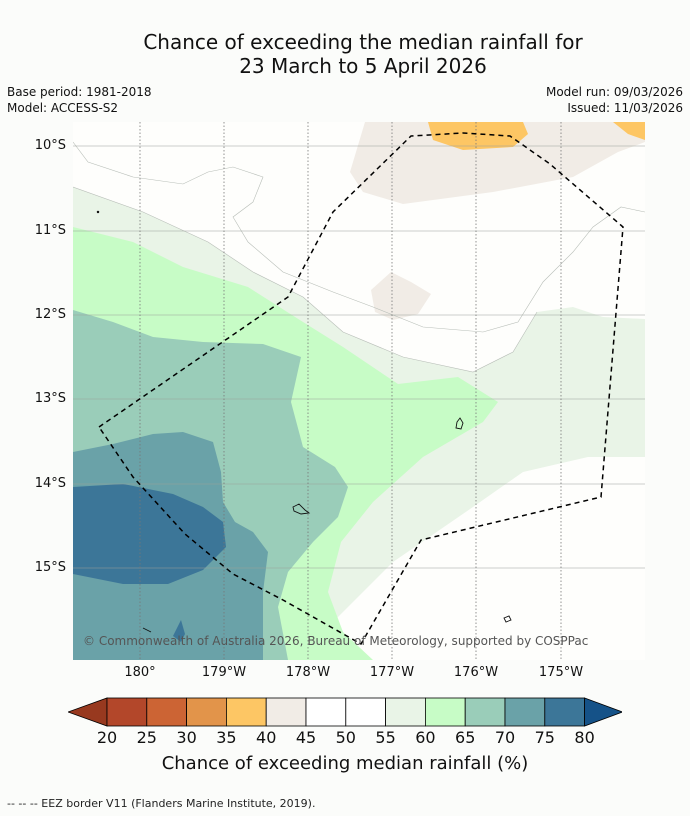 This screenshot has height=816, width=690. I want to click on lat-label-14s: 14°S, so click(50, 483).